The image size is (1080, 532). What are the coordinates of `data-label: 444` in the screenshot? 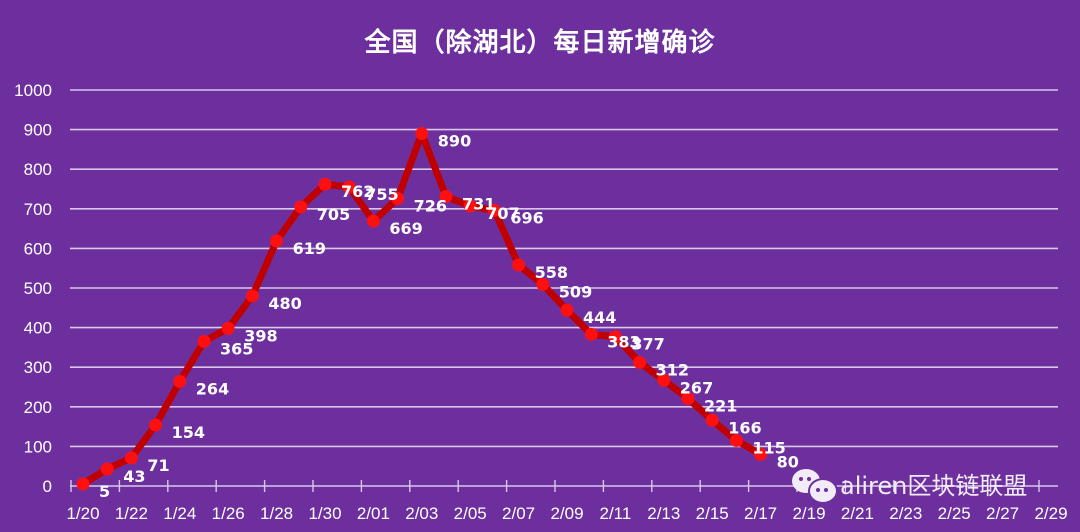 It's located at (599, 317).